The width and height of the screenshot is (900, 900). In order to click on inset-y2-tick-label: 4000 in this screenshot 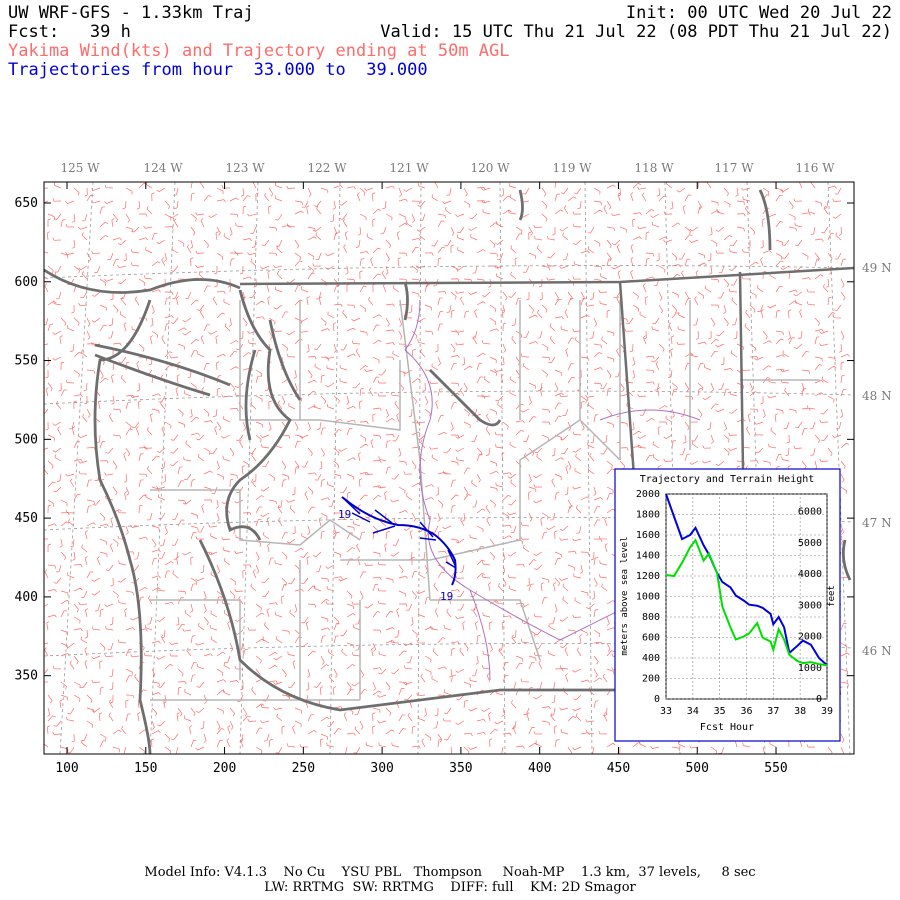, I will do `click(810, 574)`.